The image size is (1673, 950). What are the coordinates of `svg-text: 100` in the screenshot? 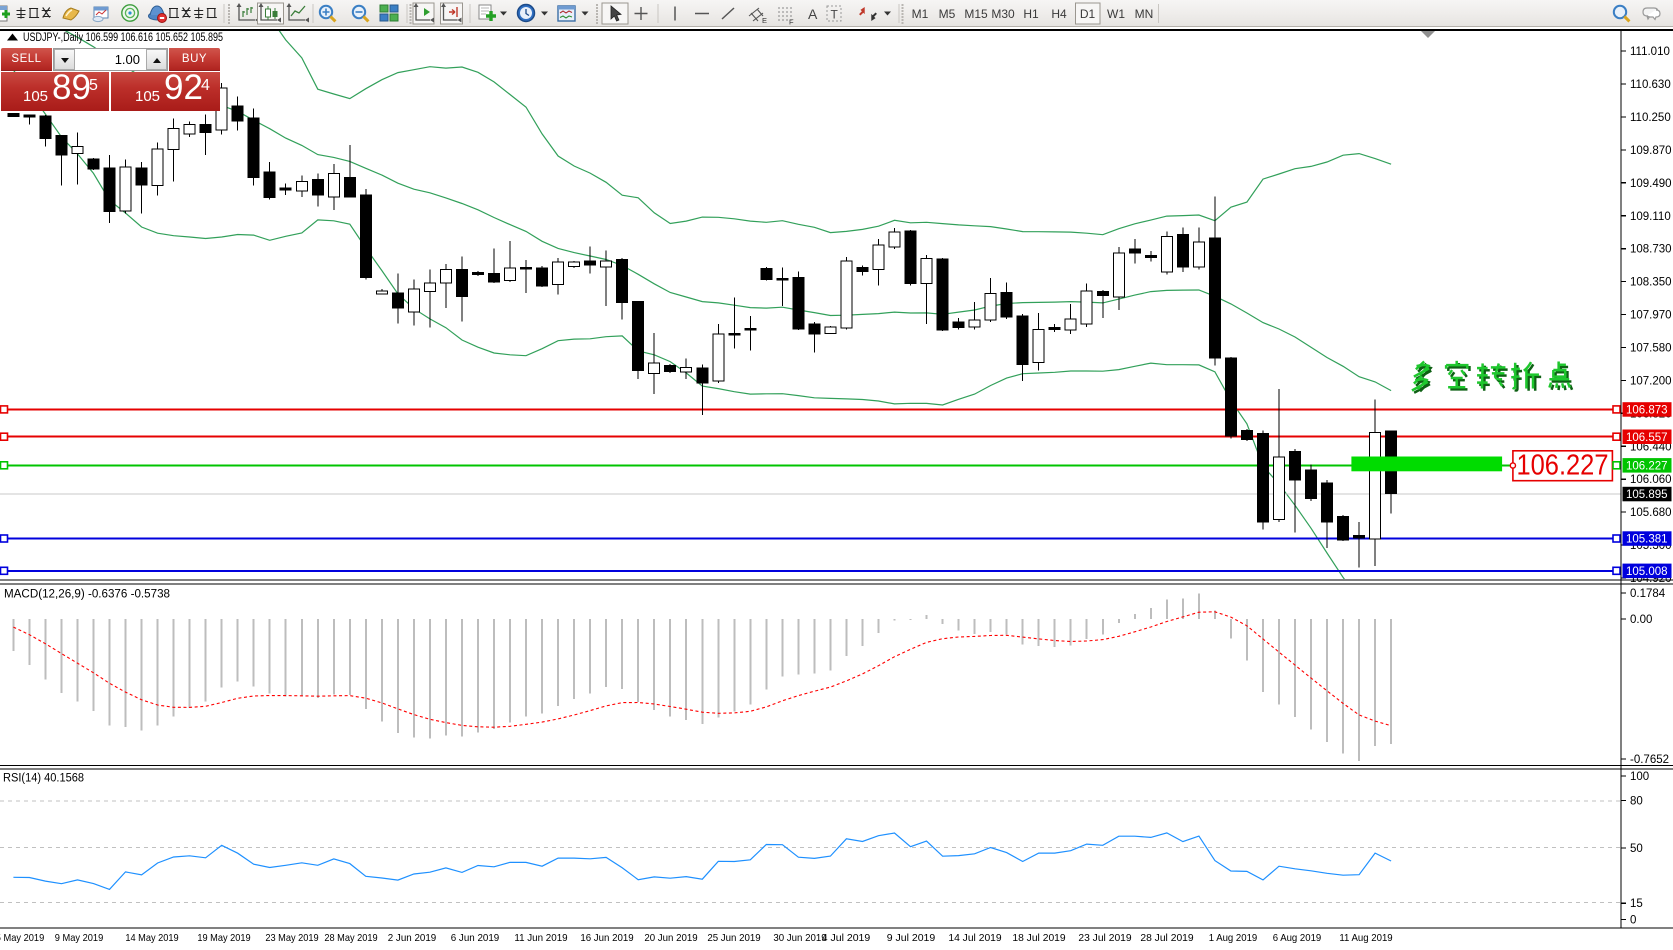 It's located at (1639, 777).